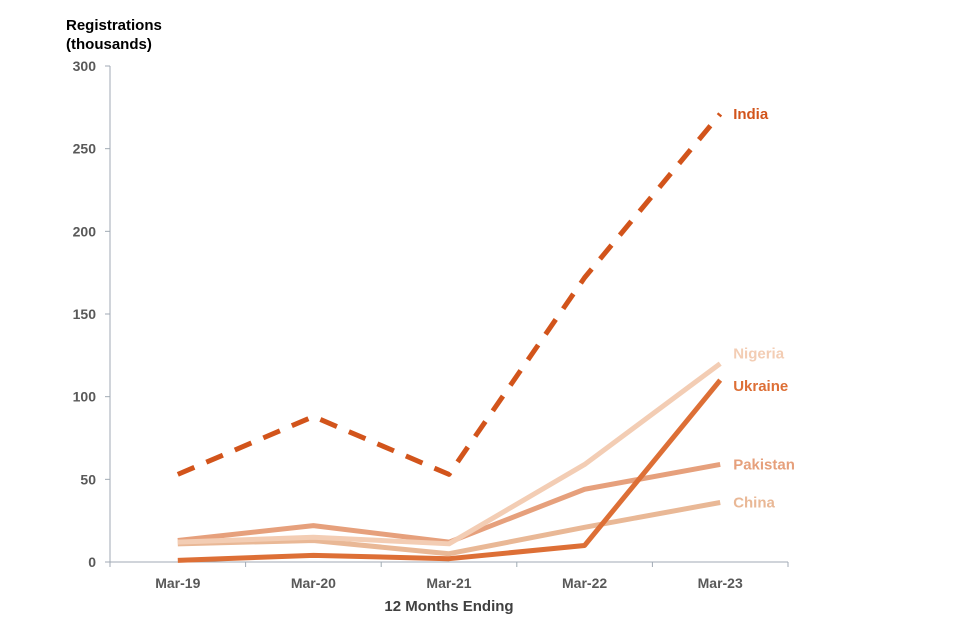 The image size is (960, 640). I want to click on y-tick-label: 100, so click(85, 397).